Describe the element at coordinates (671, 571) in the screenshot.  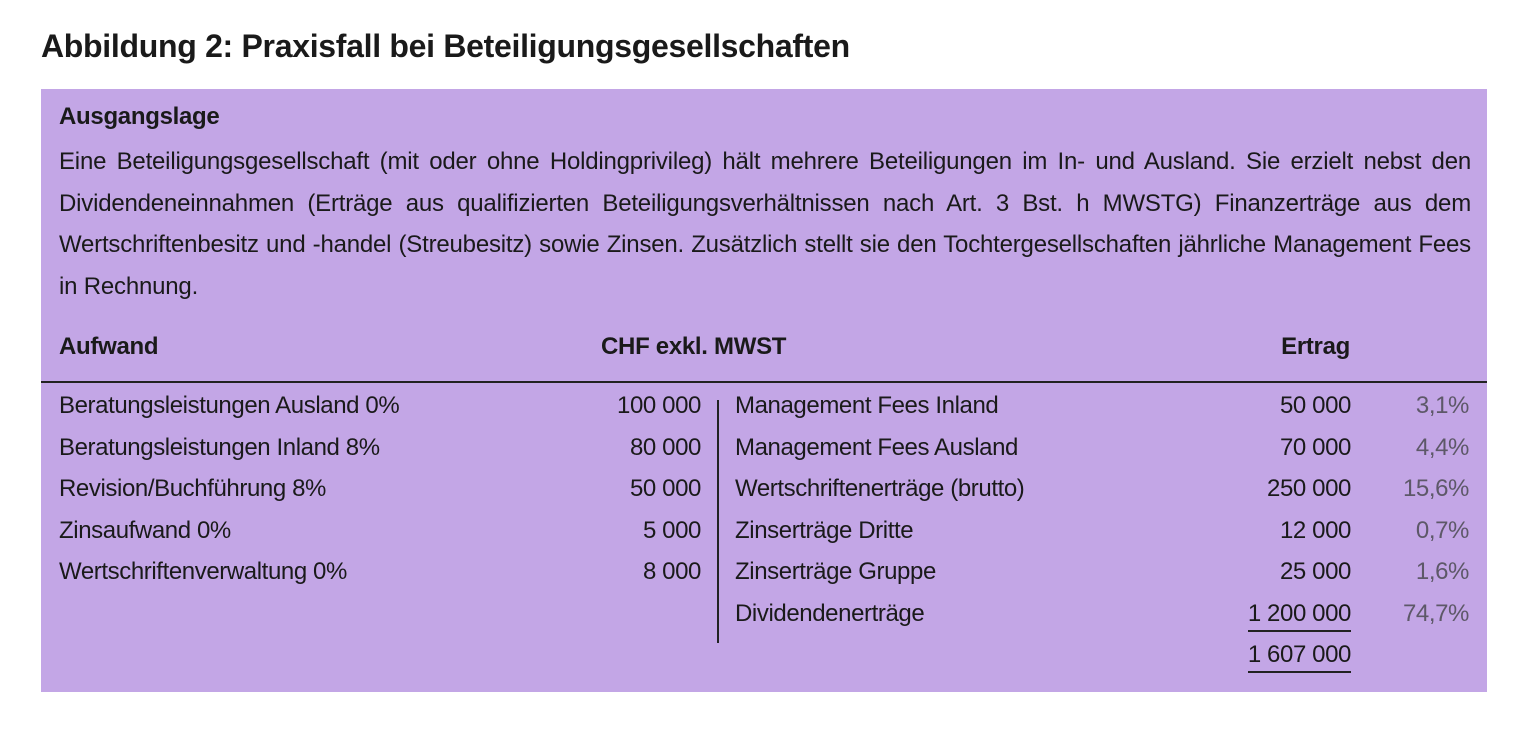
I see `aufwand-amount: 8 000` at that location.